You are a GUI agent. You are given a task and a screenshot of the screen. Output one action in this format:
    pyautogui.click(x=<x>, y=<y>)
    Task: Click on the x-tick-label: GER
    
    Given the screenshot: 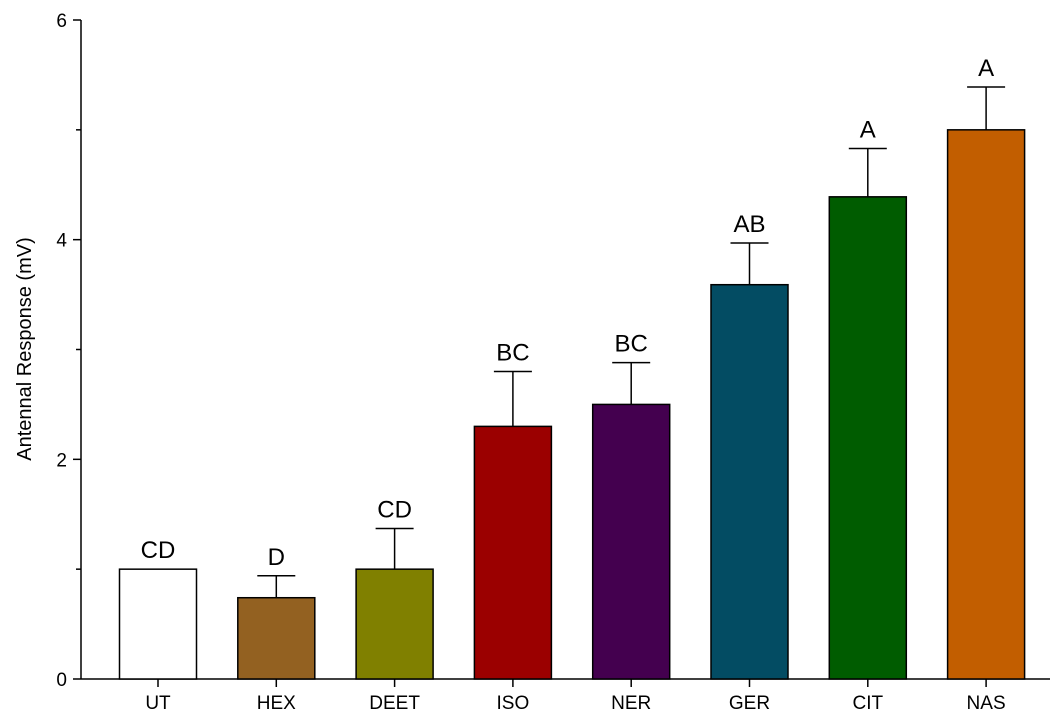 What is the action you would take?
    pyautogui.click(x=749, y=703)
    